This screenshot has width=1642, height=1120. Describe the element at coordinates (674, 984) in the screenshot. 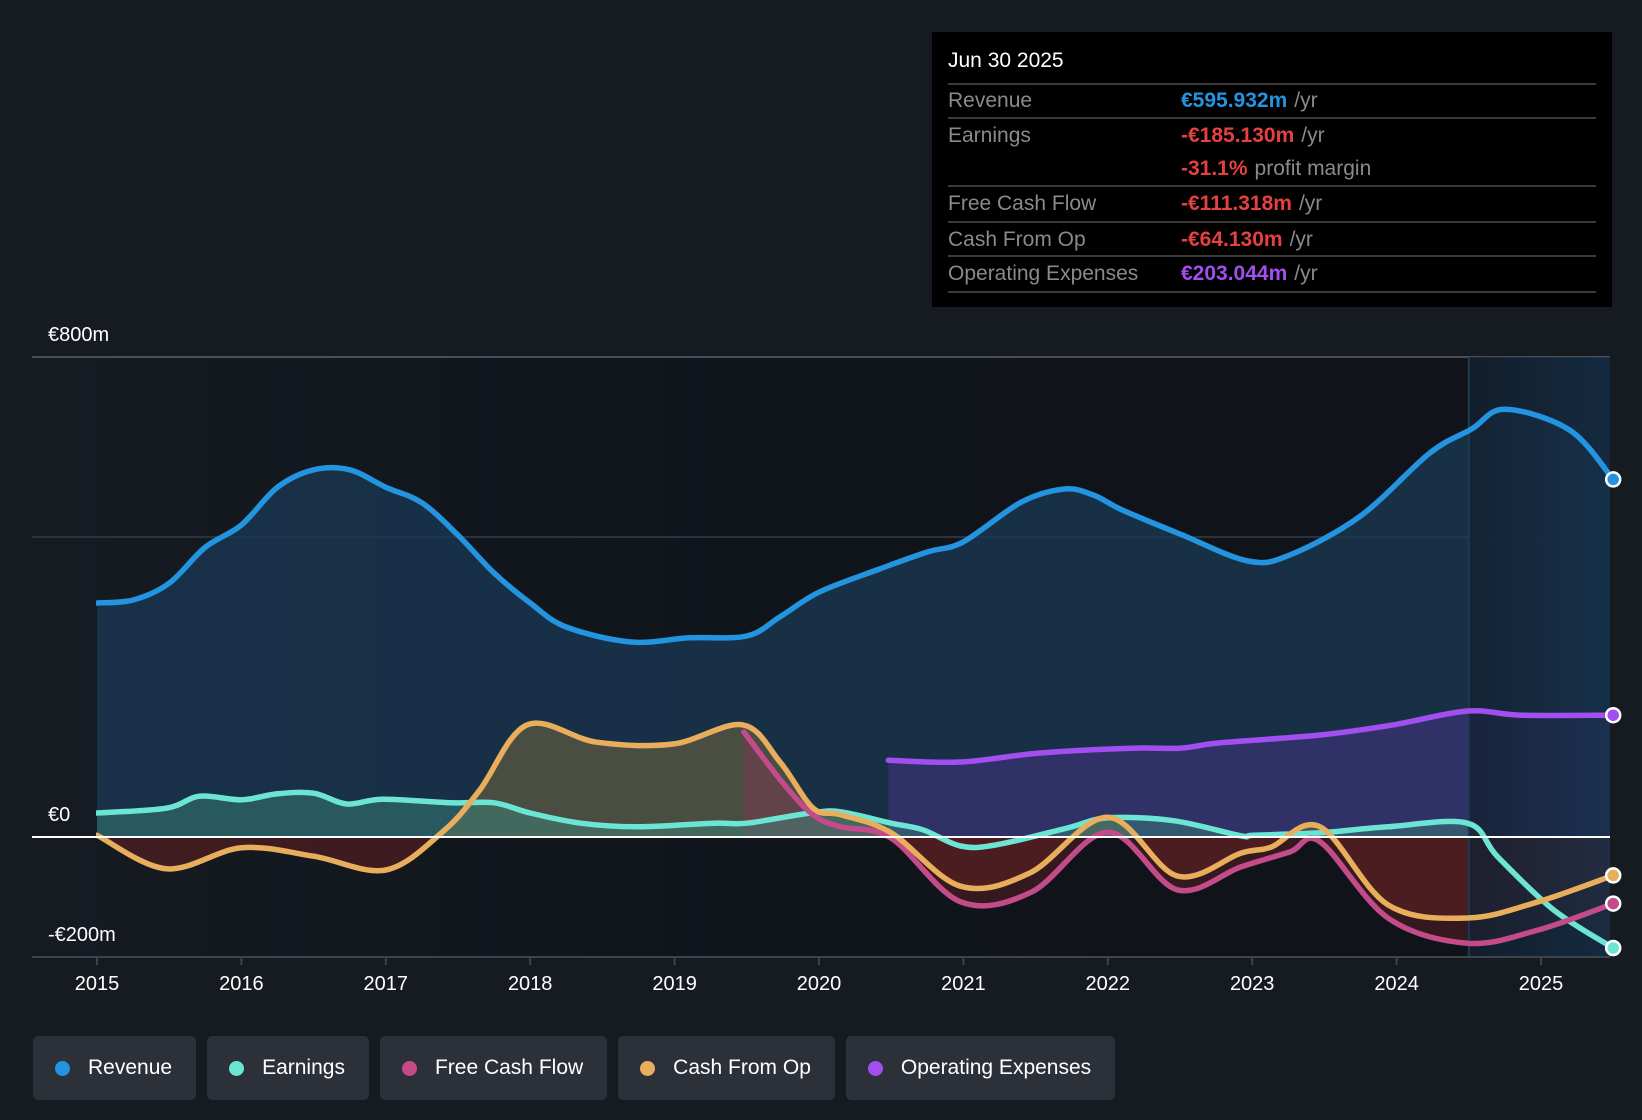

I see `x-tick-label: 2019` at that location.